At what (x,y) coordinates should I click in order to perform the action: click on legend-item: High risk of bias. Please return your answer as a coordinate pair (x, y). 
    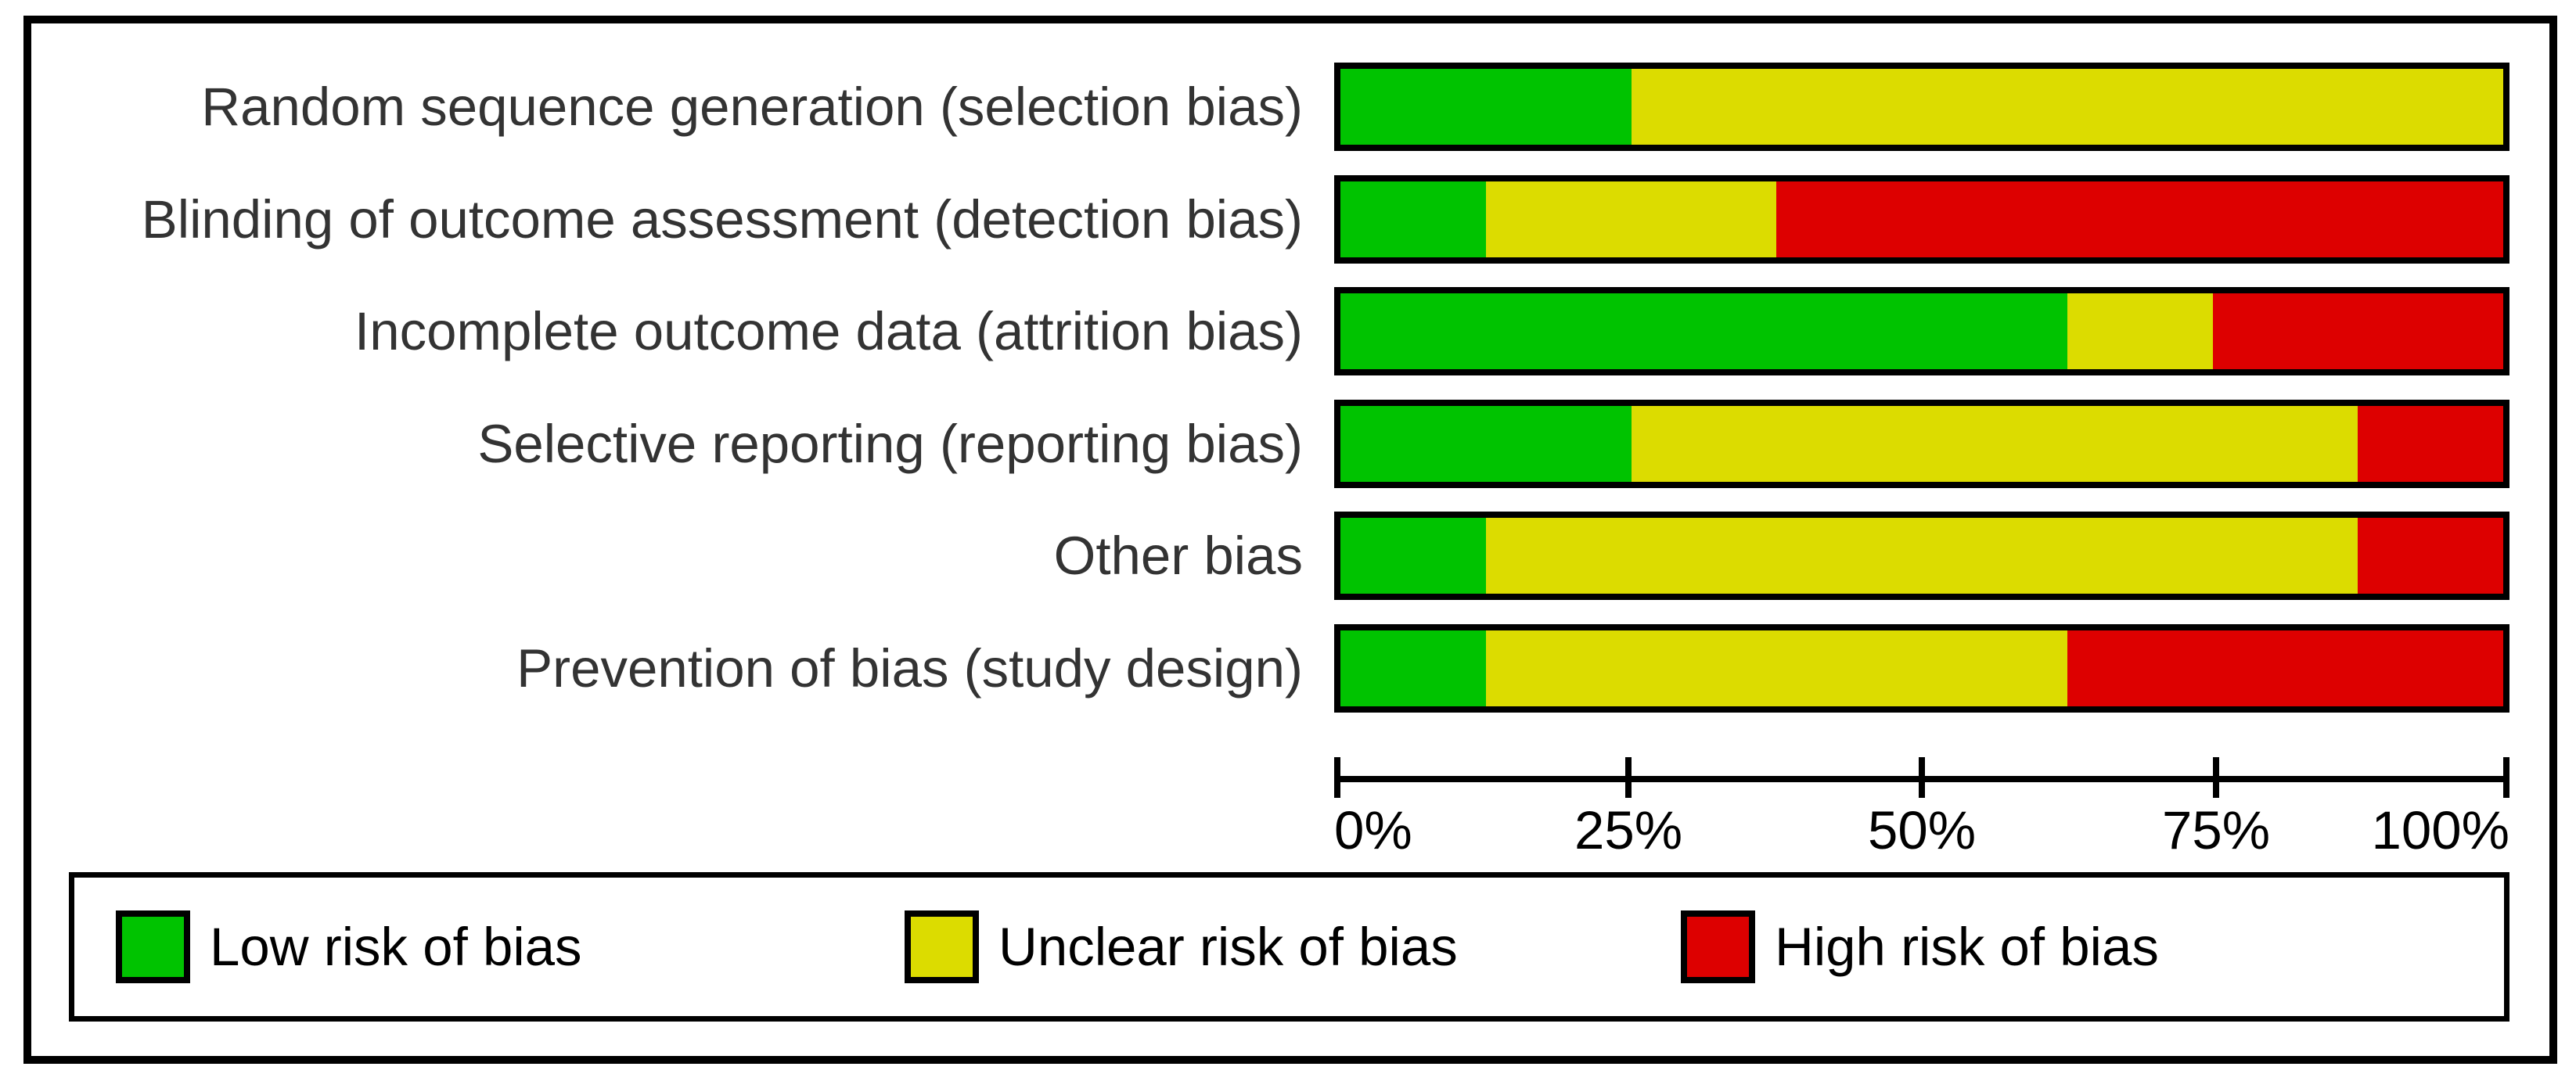
    Looking at the image, I should click on (1920, 947).